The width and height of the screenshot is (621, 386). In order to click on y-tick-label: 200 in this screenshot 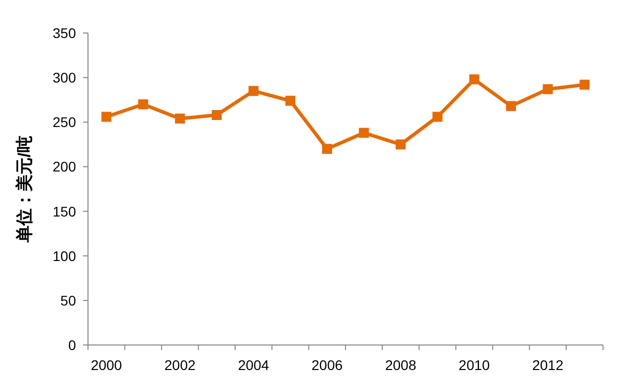, I will do `click(64, 166)`.